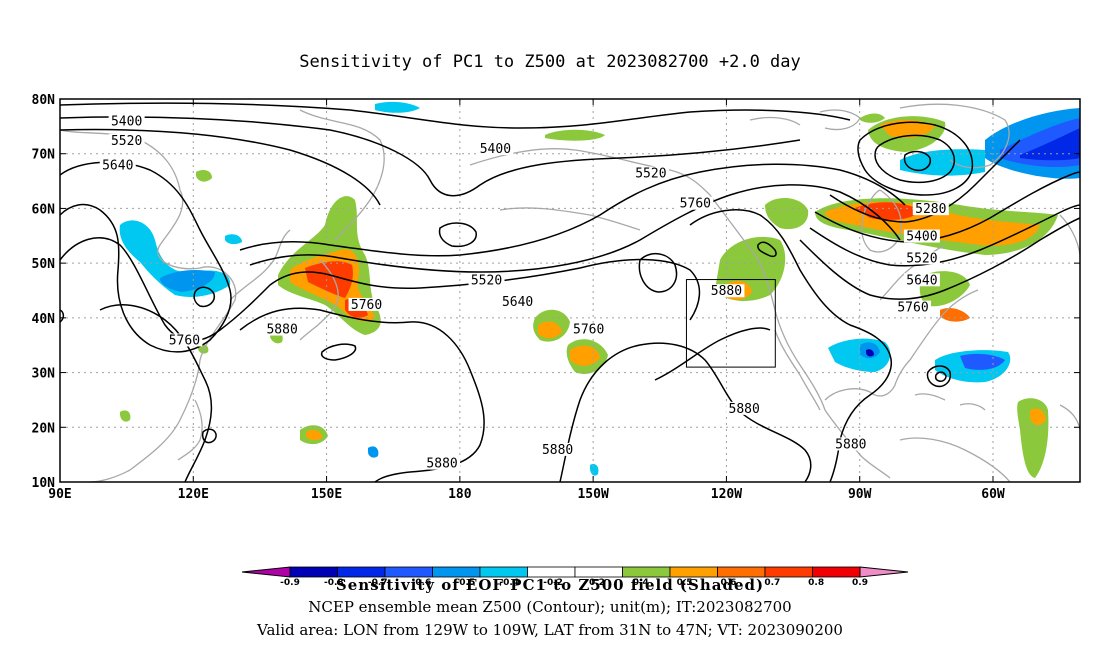 The height and width of the screenshot is (650, 1100). What do you see at coordinates (362, 395) in the screenshot?
I see `contour-5880-pac` at bounding box center [362, 395].